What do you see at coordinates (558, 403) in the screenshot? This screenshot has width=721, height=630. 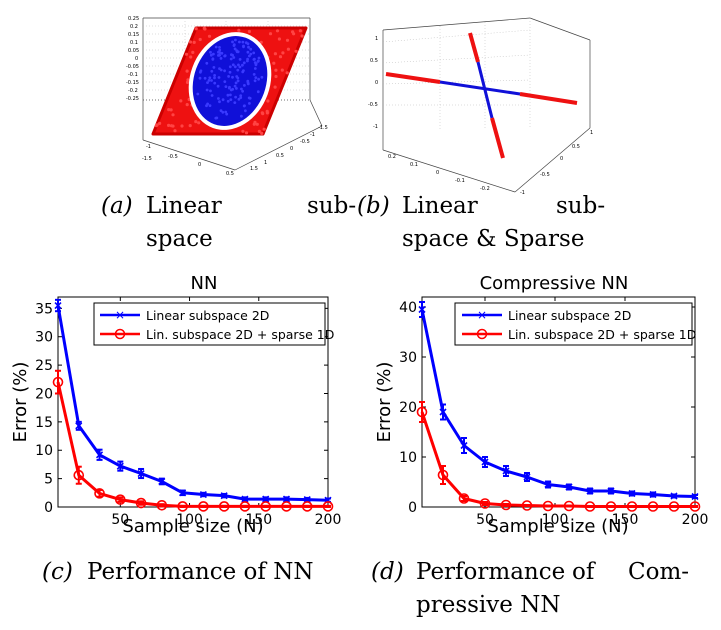 I see `series-line-linear-2d` at bounding box center [558, 403].